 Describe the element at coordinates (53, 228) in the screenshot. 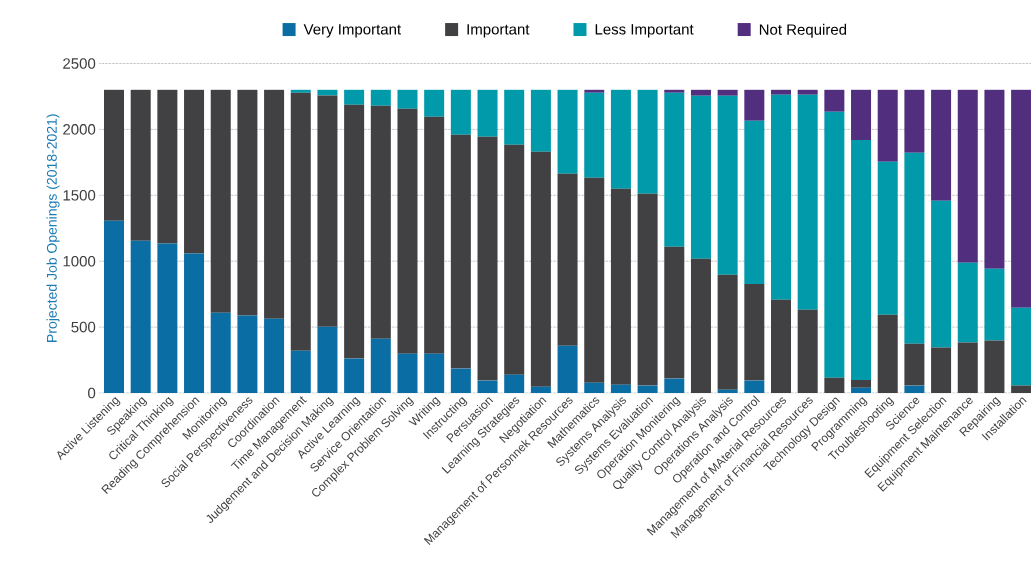

I see `y-axis-title: Projected Job Openings (2018-2021)` at that location.